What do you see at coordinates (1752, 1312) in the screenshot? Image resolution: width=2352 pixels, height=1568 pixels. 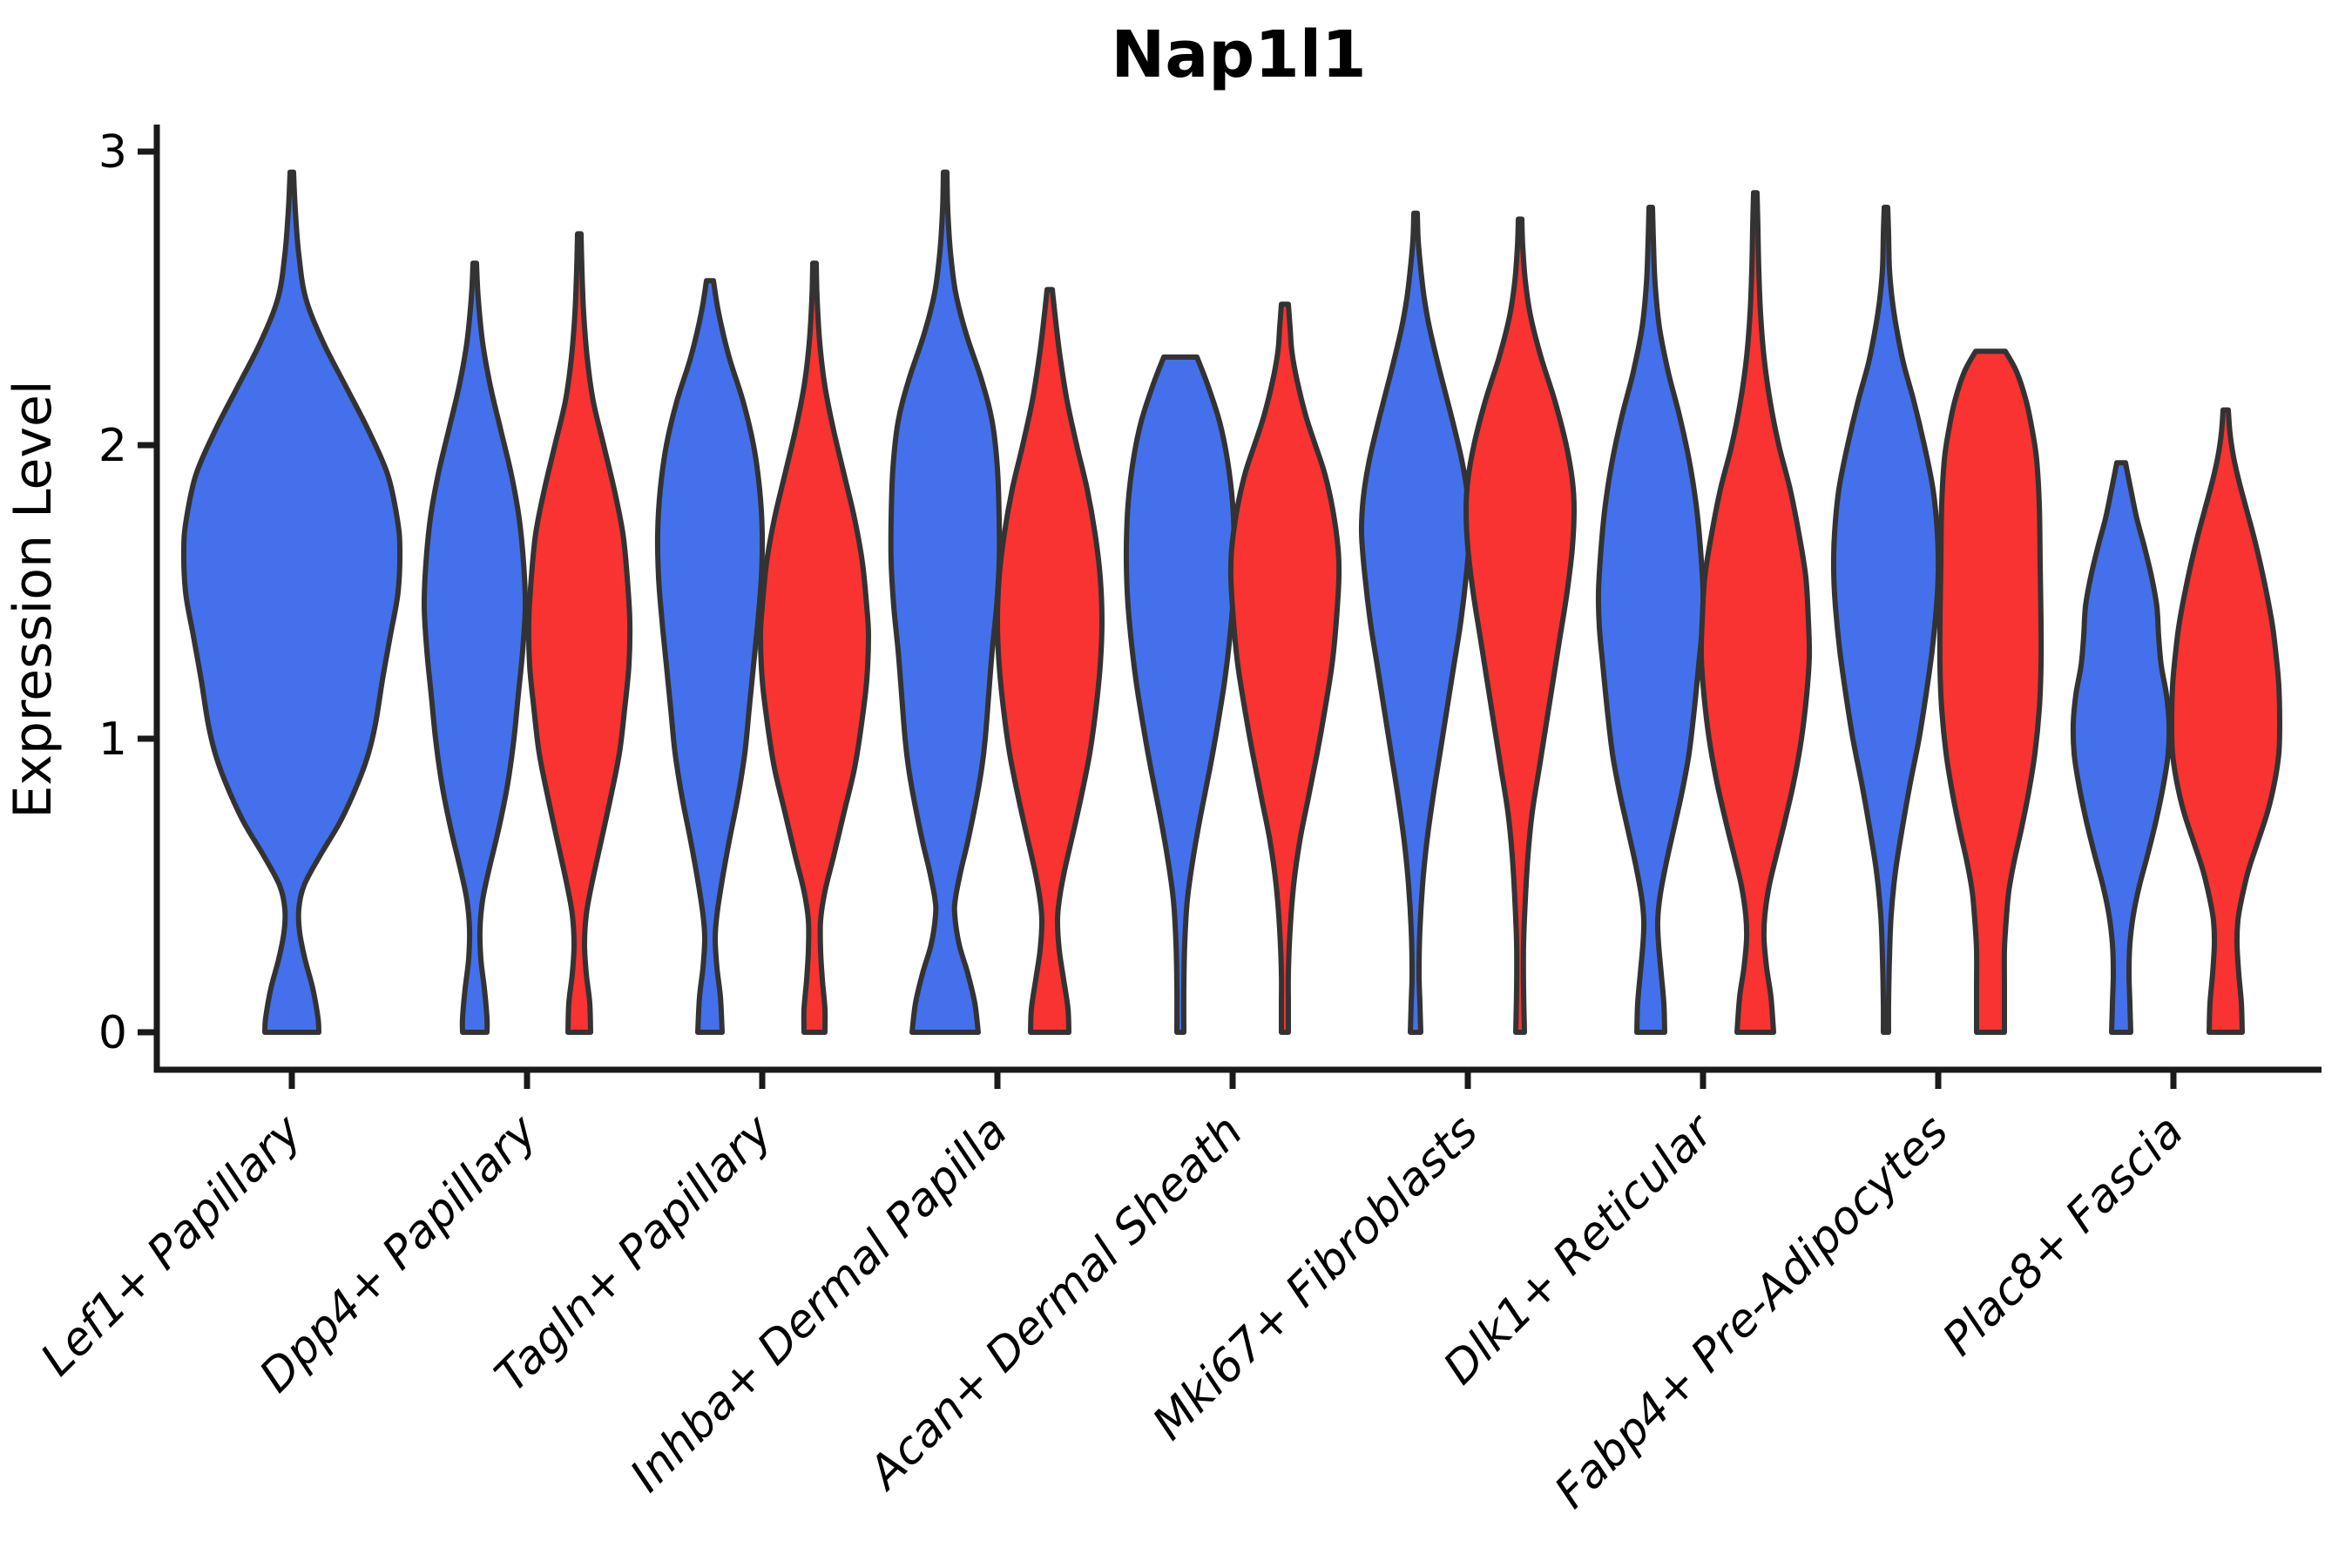 I see `x-tick-label-fabp4-pre-adipocytes: Fabp4+ Pre-Adipocytes` at bounding box center [1752, 1312].